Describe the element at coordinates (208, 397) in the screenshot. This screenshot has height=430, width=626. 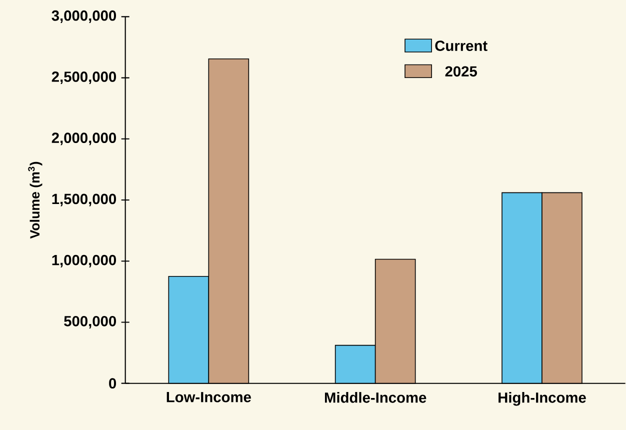
I see `x-tick-label: Low-Income` at that location.